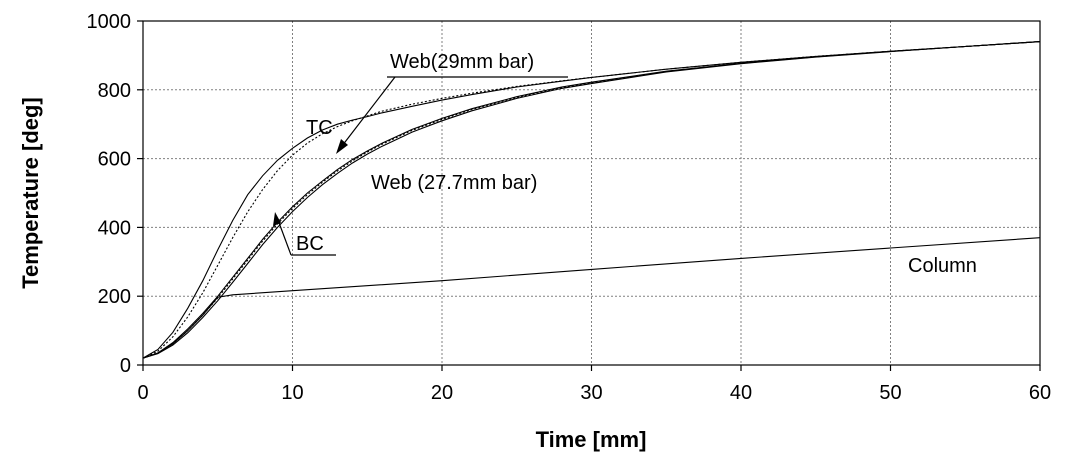  I want to click on web29-arrow-line, so click(368, 111).